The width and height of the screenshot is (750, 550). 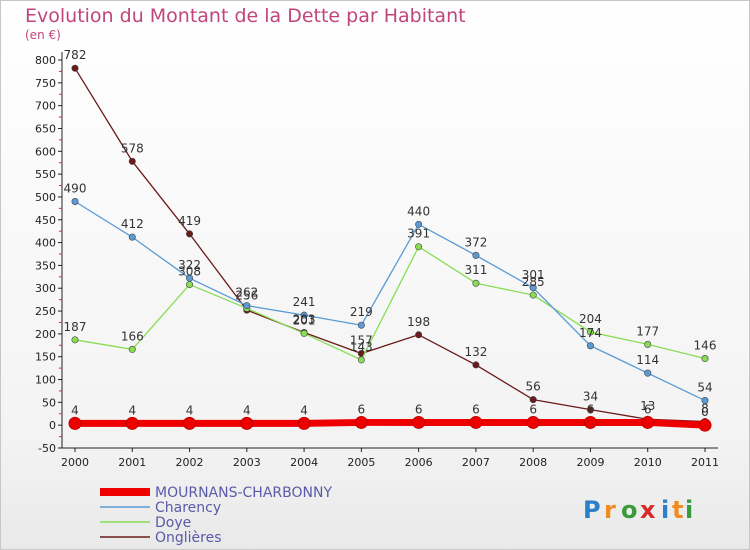 What do you see at coordinates (132, 148) in the screenshot?
I see `data-label: 578` at bounding box center [132, 148].